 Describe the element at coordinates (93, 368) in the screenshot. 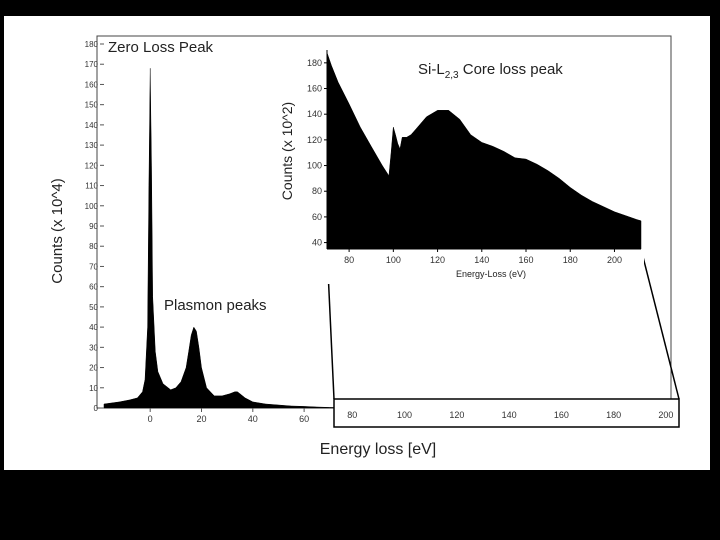

I see `main-y-tick-label: 20` at that location.